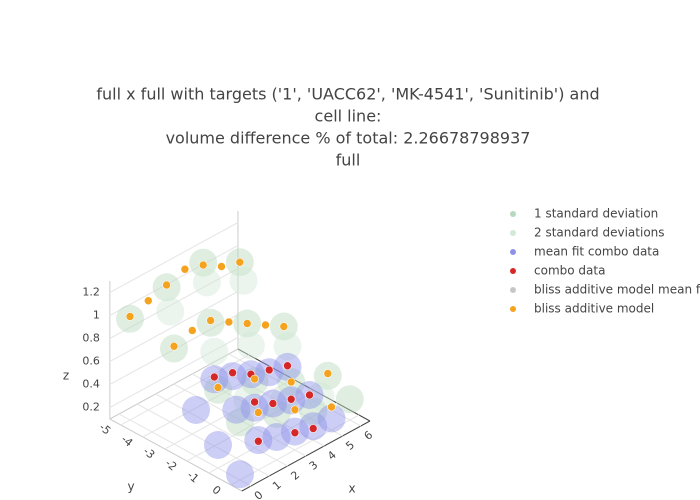  Describe the element at coordinates (66, 376) in the screenshot. I see `z-axis-title: z` at that location.